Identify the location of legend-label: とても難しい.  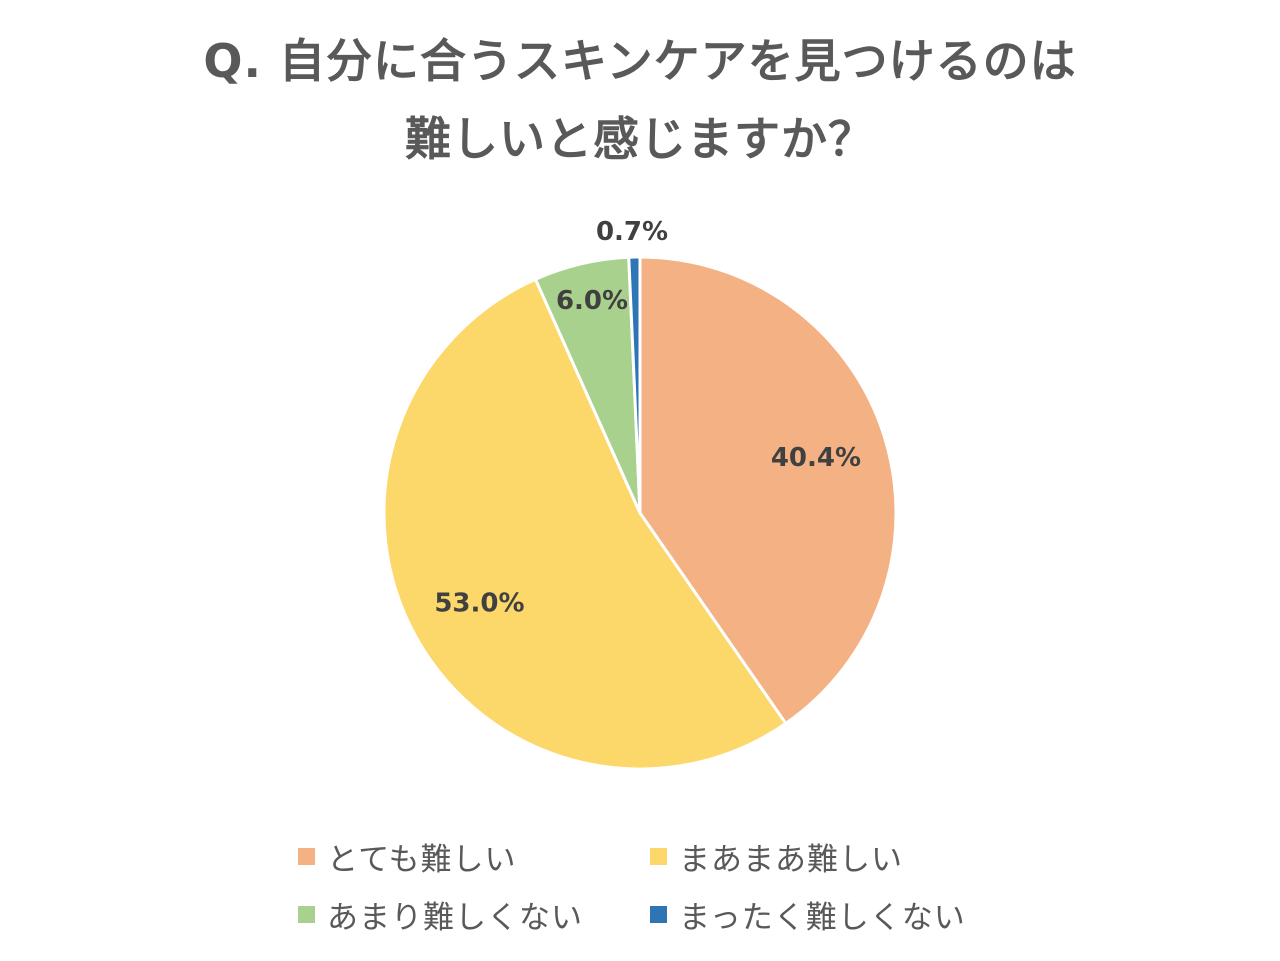
(422, 859).